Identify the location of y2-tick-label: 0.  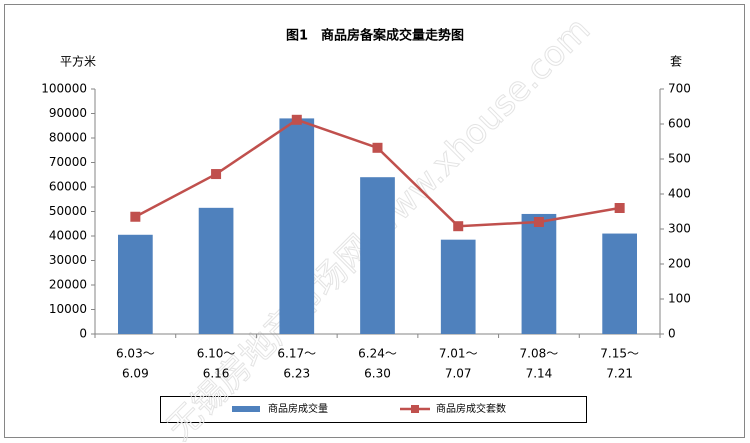
(672, 334).